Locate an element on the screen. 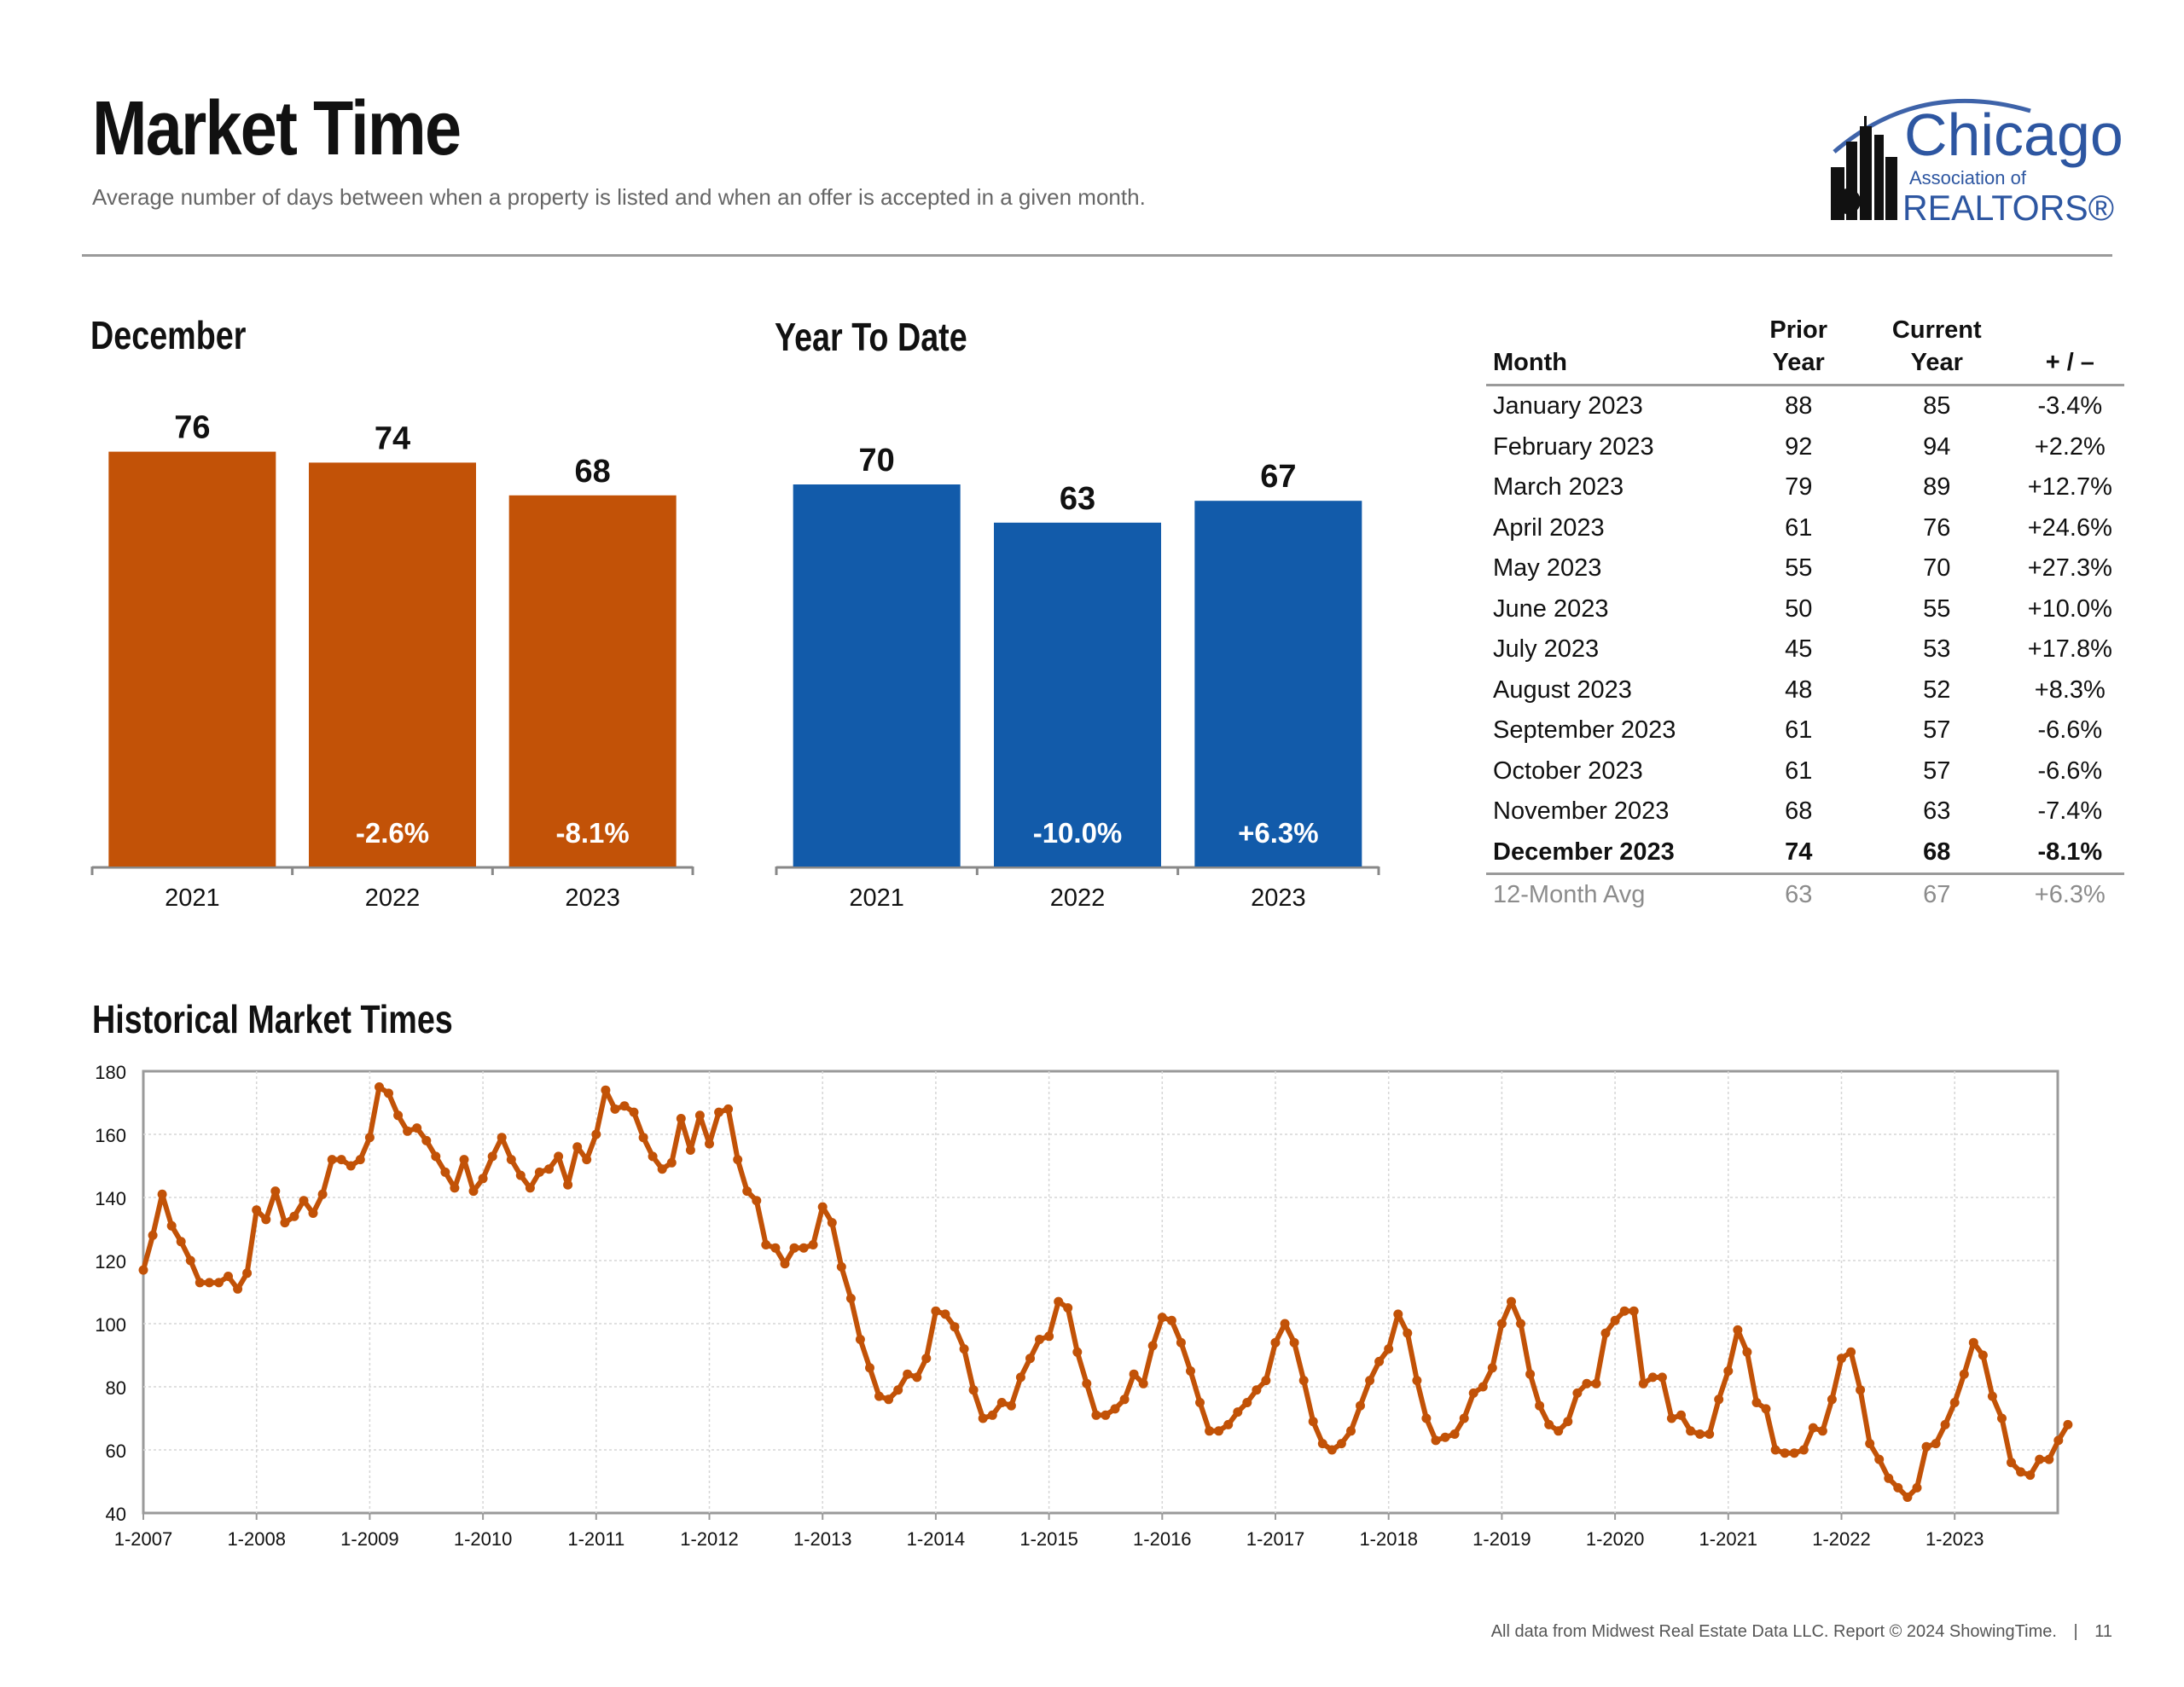  table-row: December 2023 74 68 -8.1% is located at coordinates (1805, 853).